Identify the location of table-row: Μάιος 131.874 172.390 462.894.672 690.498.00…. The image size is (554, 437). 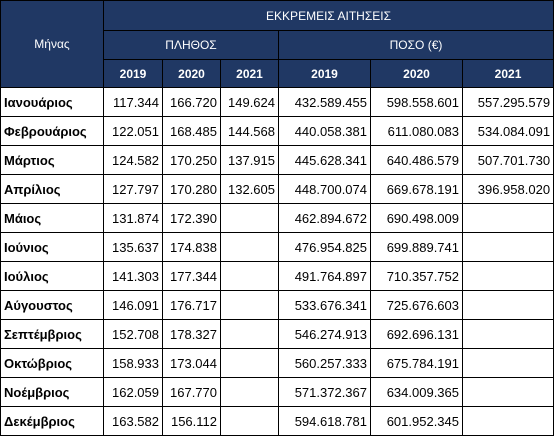
(277, 218).